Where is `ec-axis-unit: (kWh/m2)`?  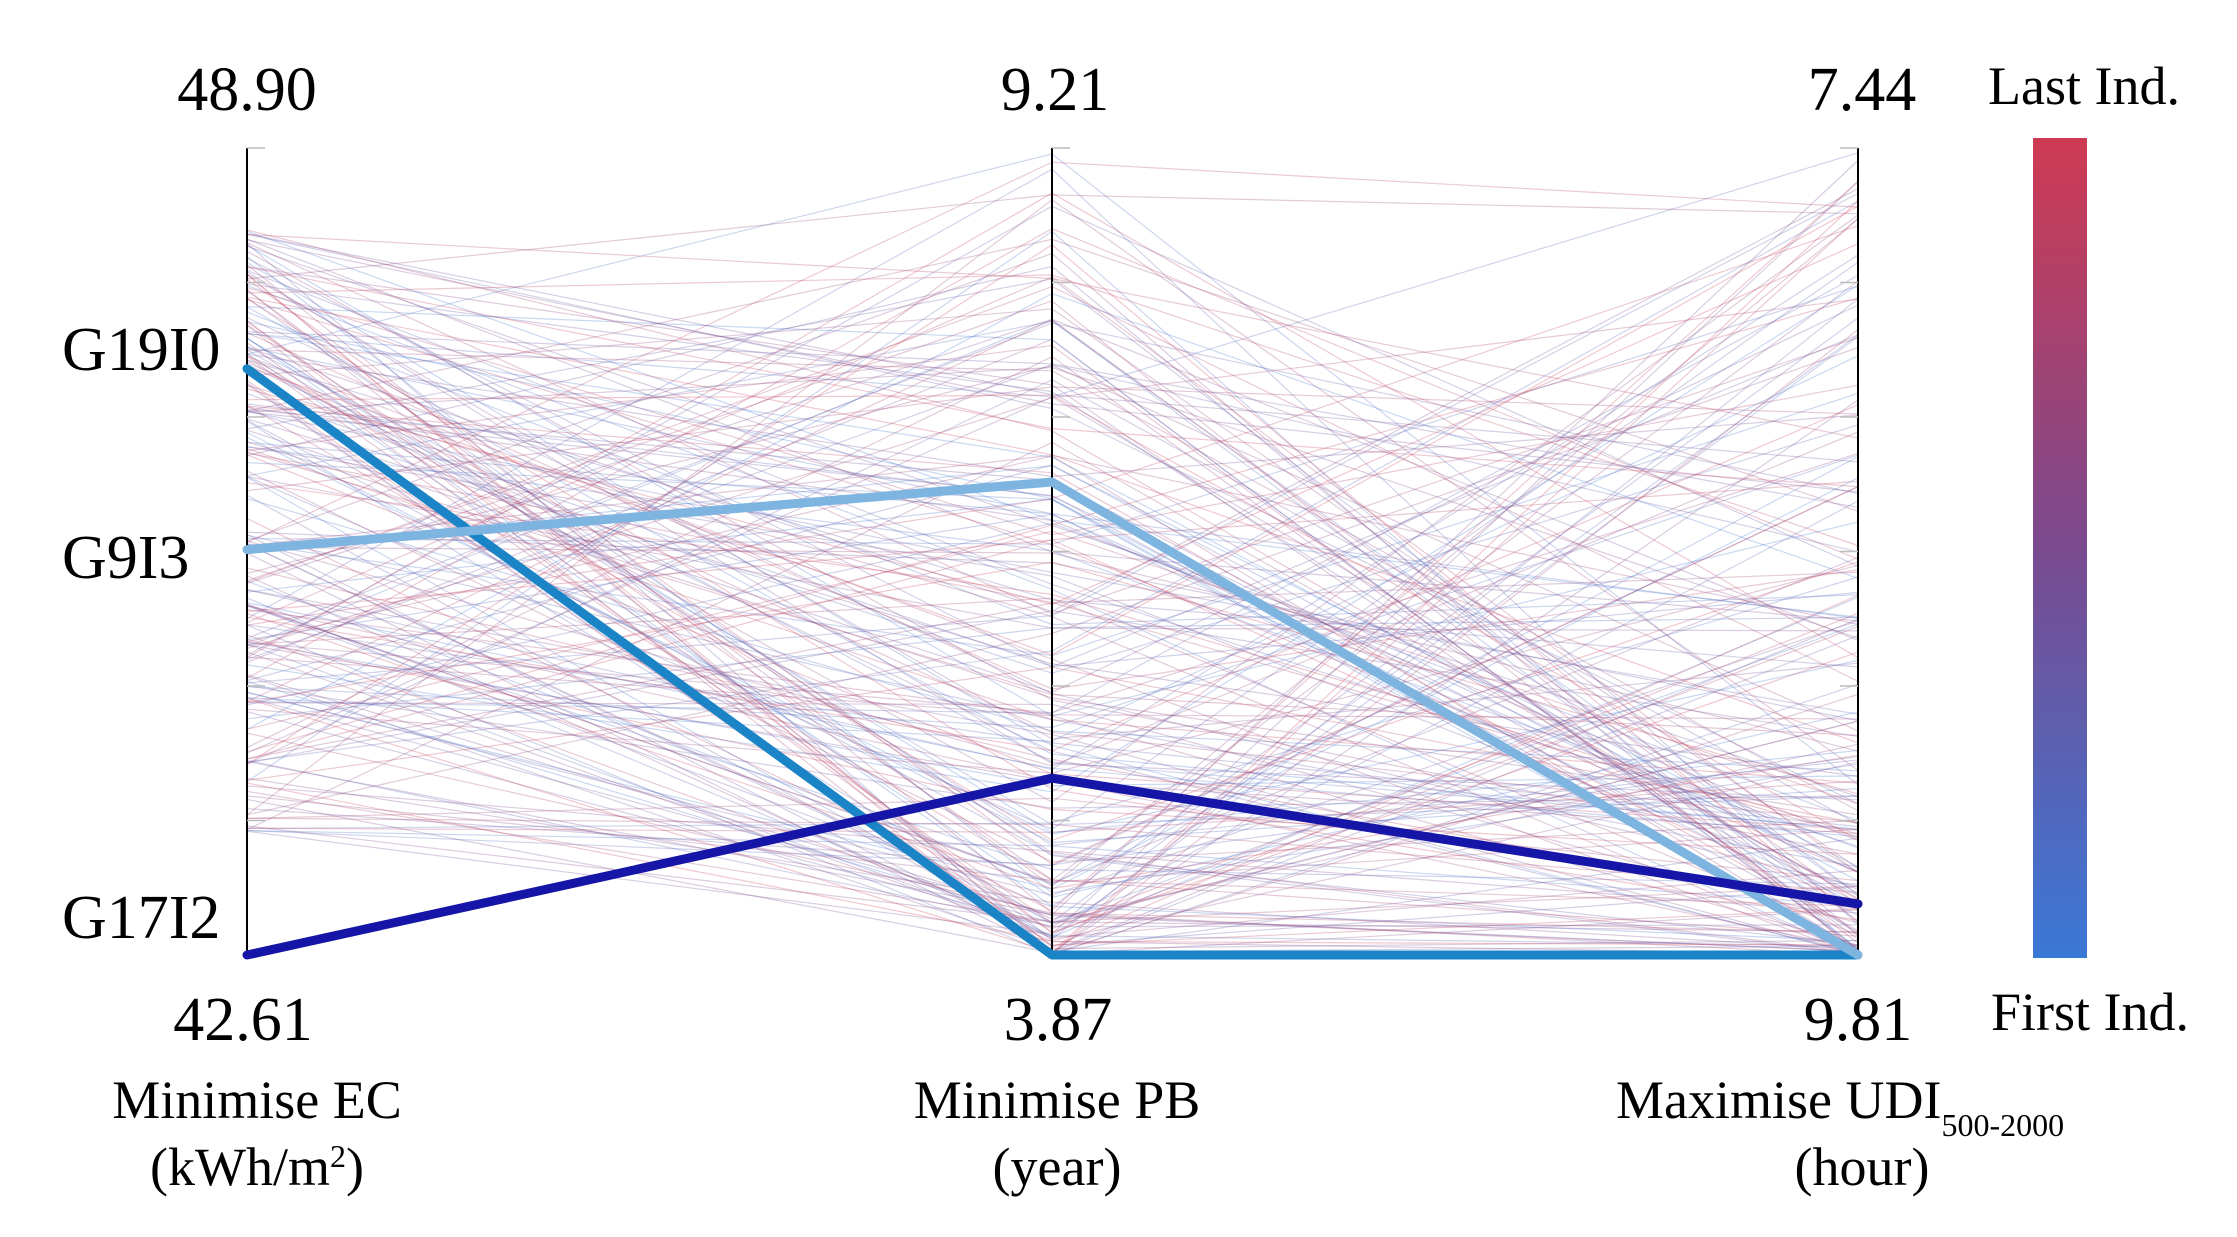 ec-axis-unit: (kWh/m2) is located at coordinates (257, 1167).